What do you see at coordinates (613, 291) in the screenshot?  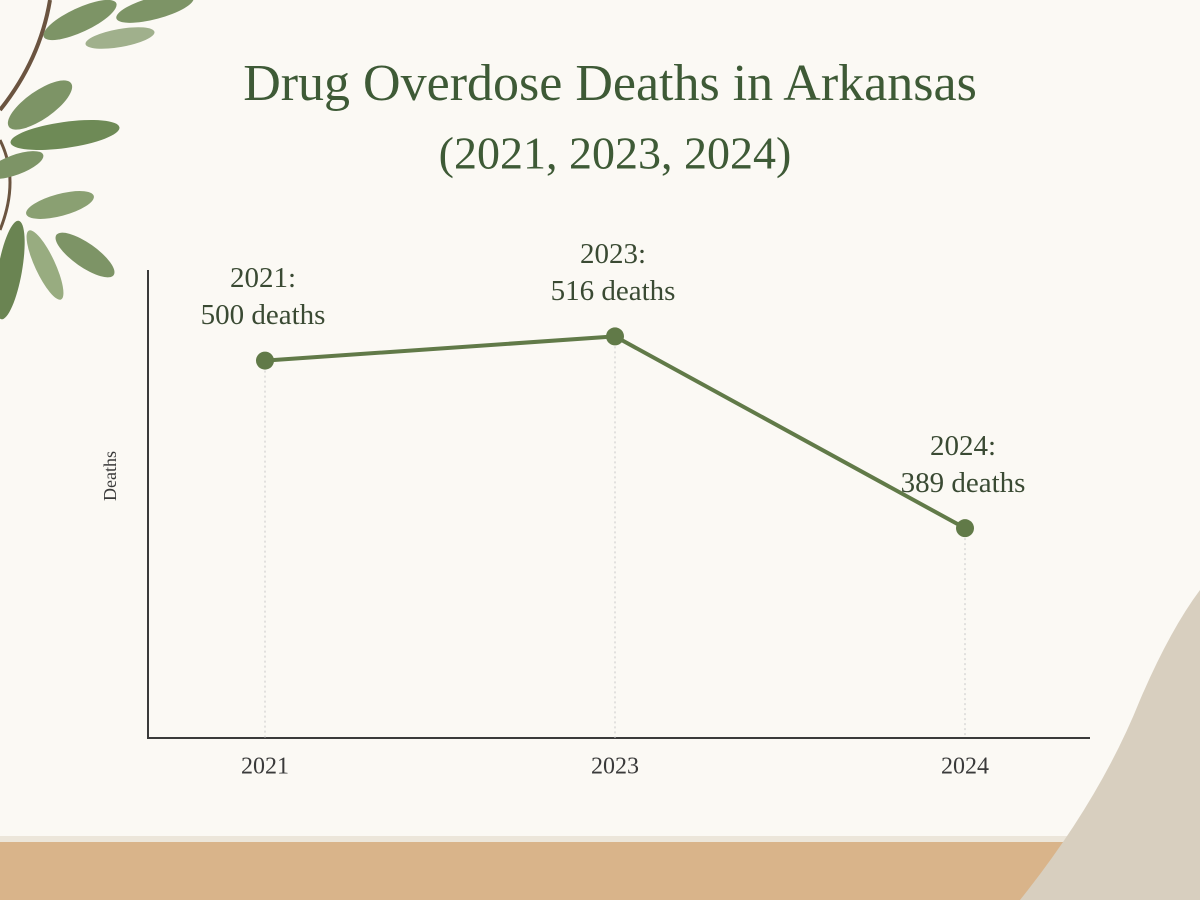 I see `value-label: 516 deaths` at bounding box center [613, 291].